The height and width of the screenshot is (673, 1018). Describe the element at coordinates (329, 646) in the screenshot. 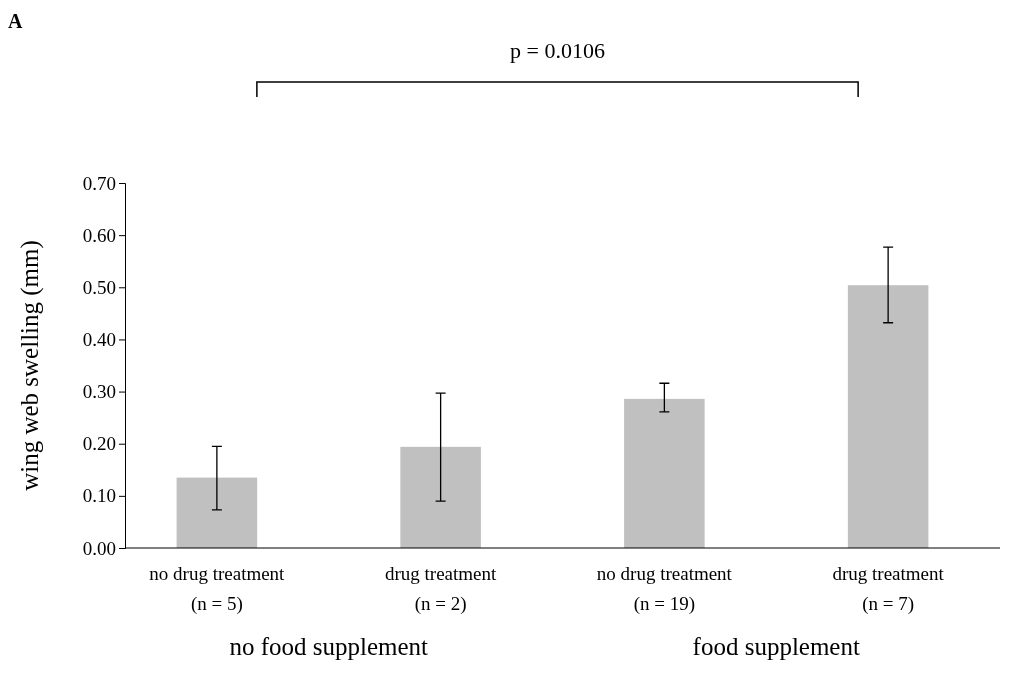

I see `text: no food supplement` at that location.